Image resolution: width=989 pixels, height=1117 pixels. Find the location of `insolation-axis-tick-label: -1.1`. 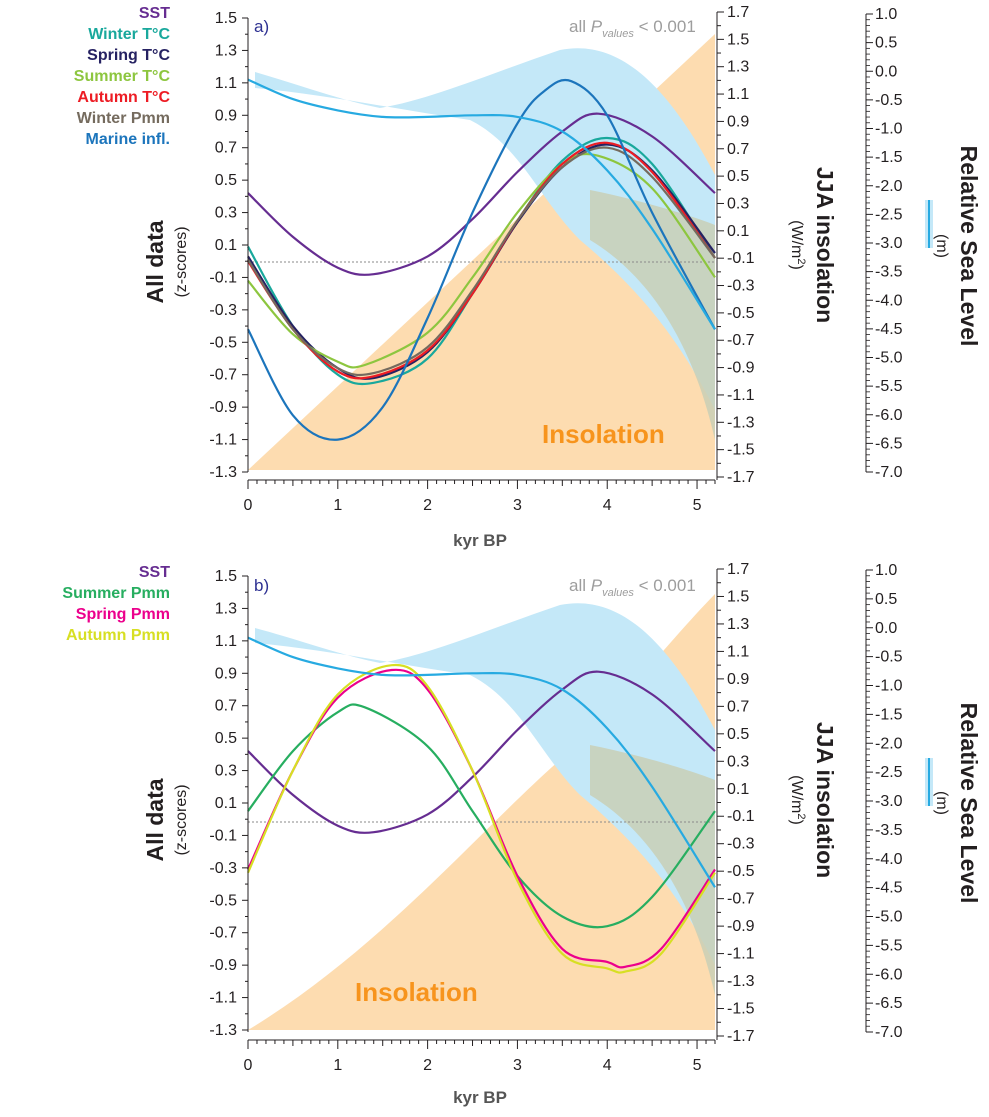

insolation-axis-tick-label: -1.1 is located at coordinates (741, 395).